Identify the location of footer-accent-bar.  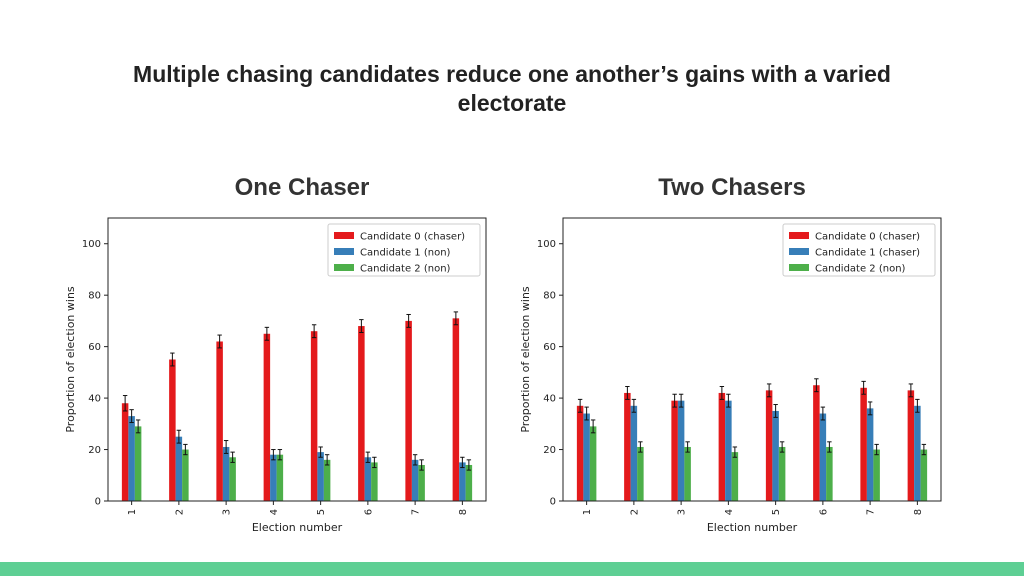
(512, 569).